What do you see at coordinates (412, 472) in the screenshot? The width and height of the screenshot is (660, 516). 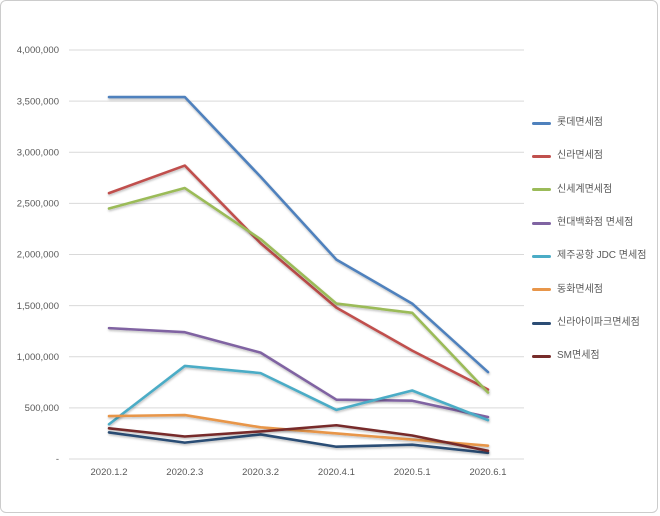 I see `x-axis-tick-label: 2020.5.1` at bounding box center [412, 472].